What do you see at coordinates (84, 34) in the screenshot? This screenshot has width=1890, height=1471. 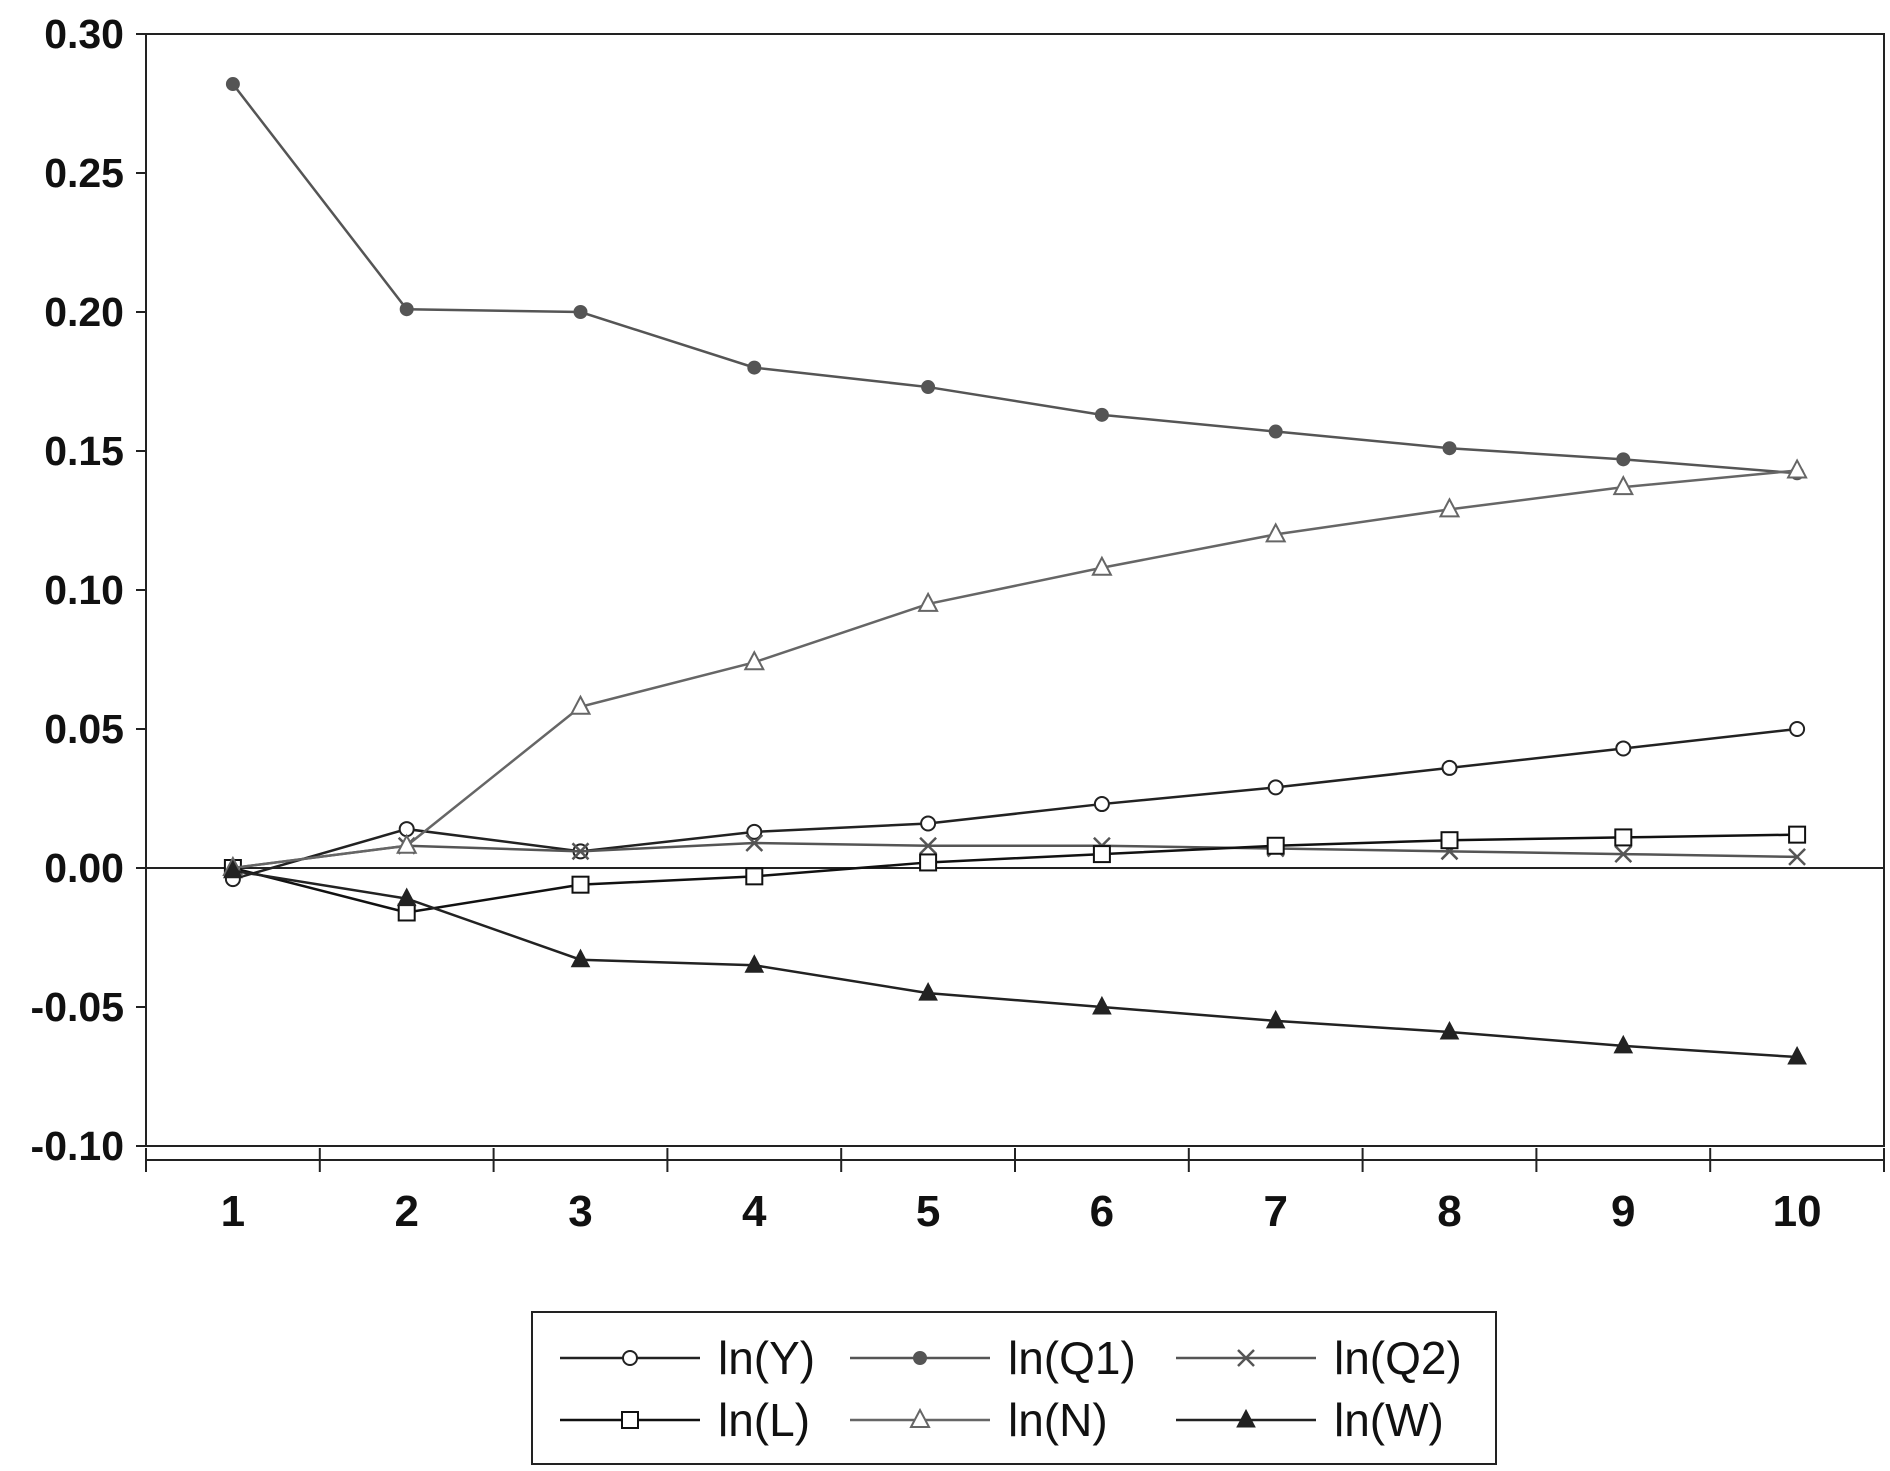 I see `y-tick-label: 0.30` at bounding box center [84, 34].